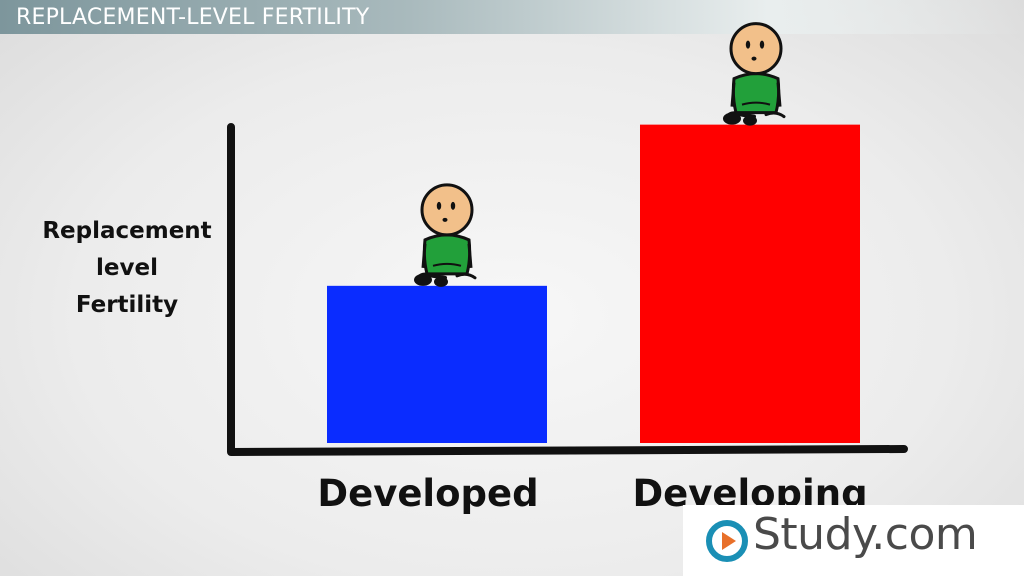  What do you see at coordinates (727, 541) in the screenshot?
I see `play-circle-icon` at bounding box center [727, 541].